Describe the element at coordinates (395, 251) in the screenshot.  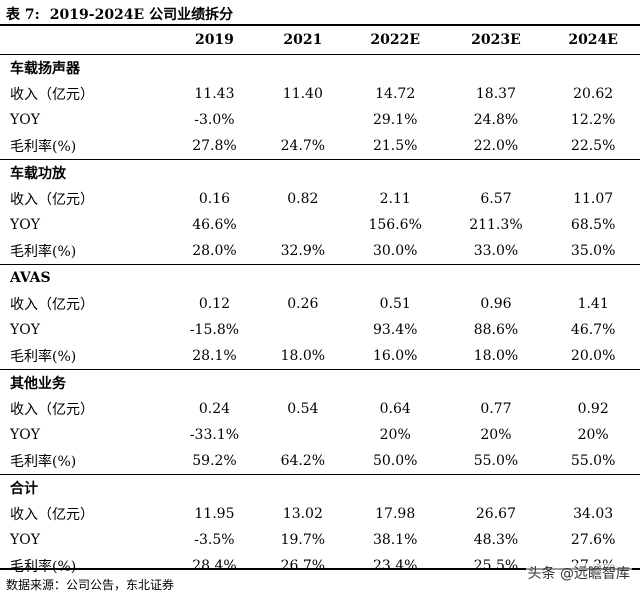
I see `cell-2022e: 30.0%` at that location.